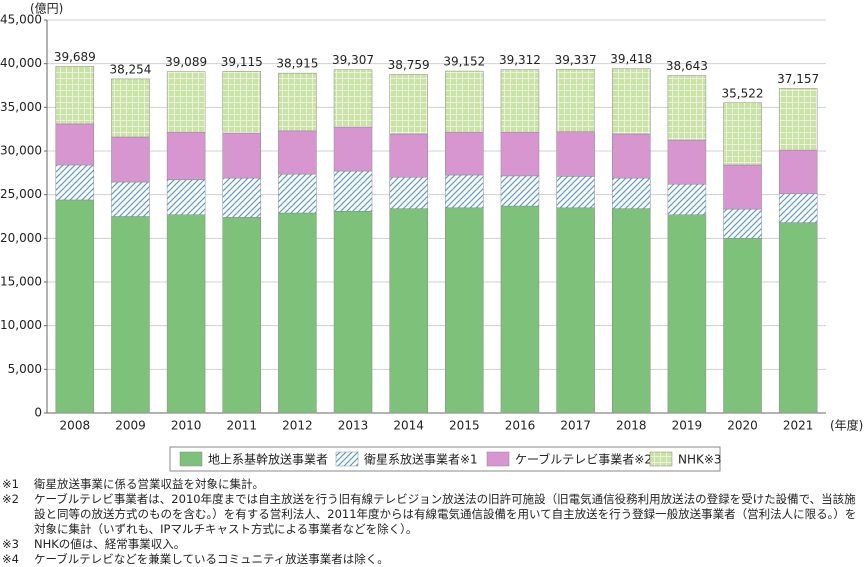 The width and height of the screenshot is (864, 567). What do you see at coordinates (10, 499) in the screenshot?
I see `footnote-marker: ※2` at bounding box center [10, 499].